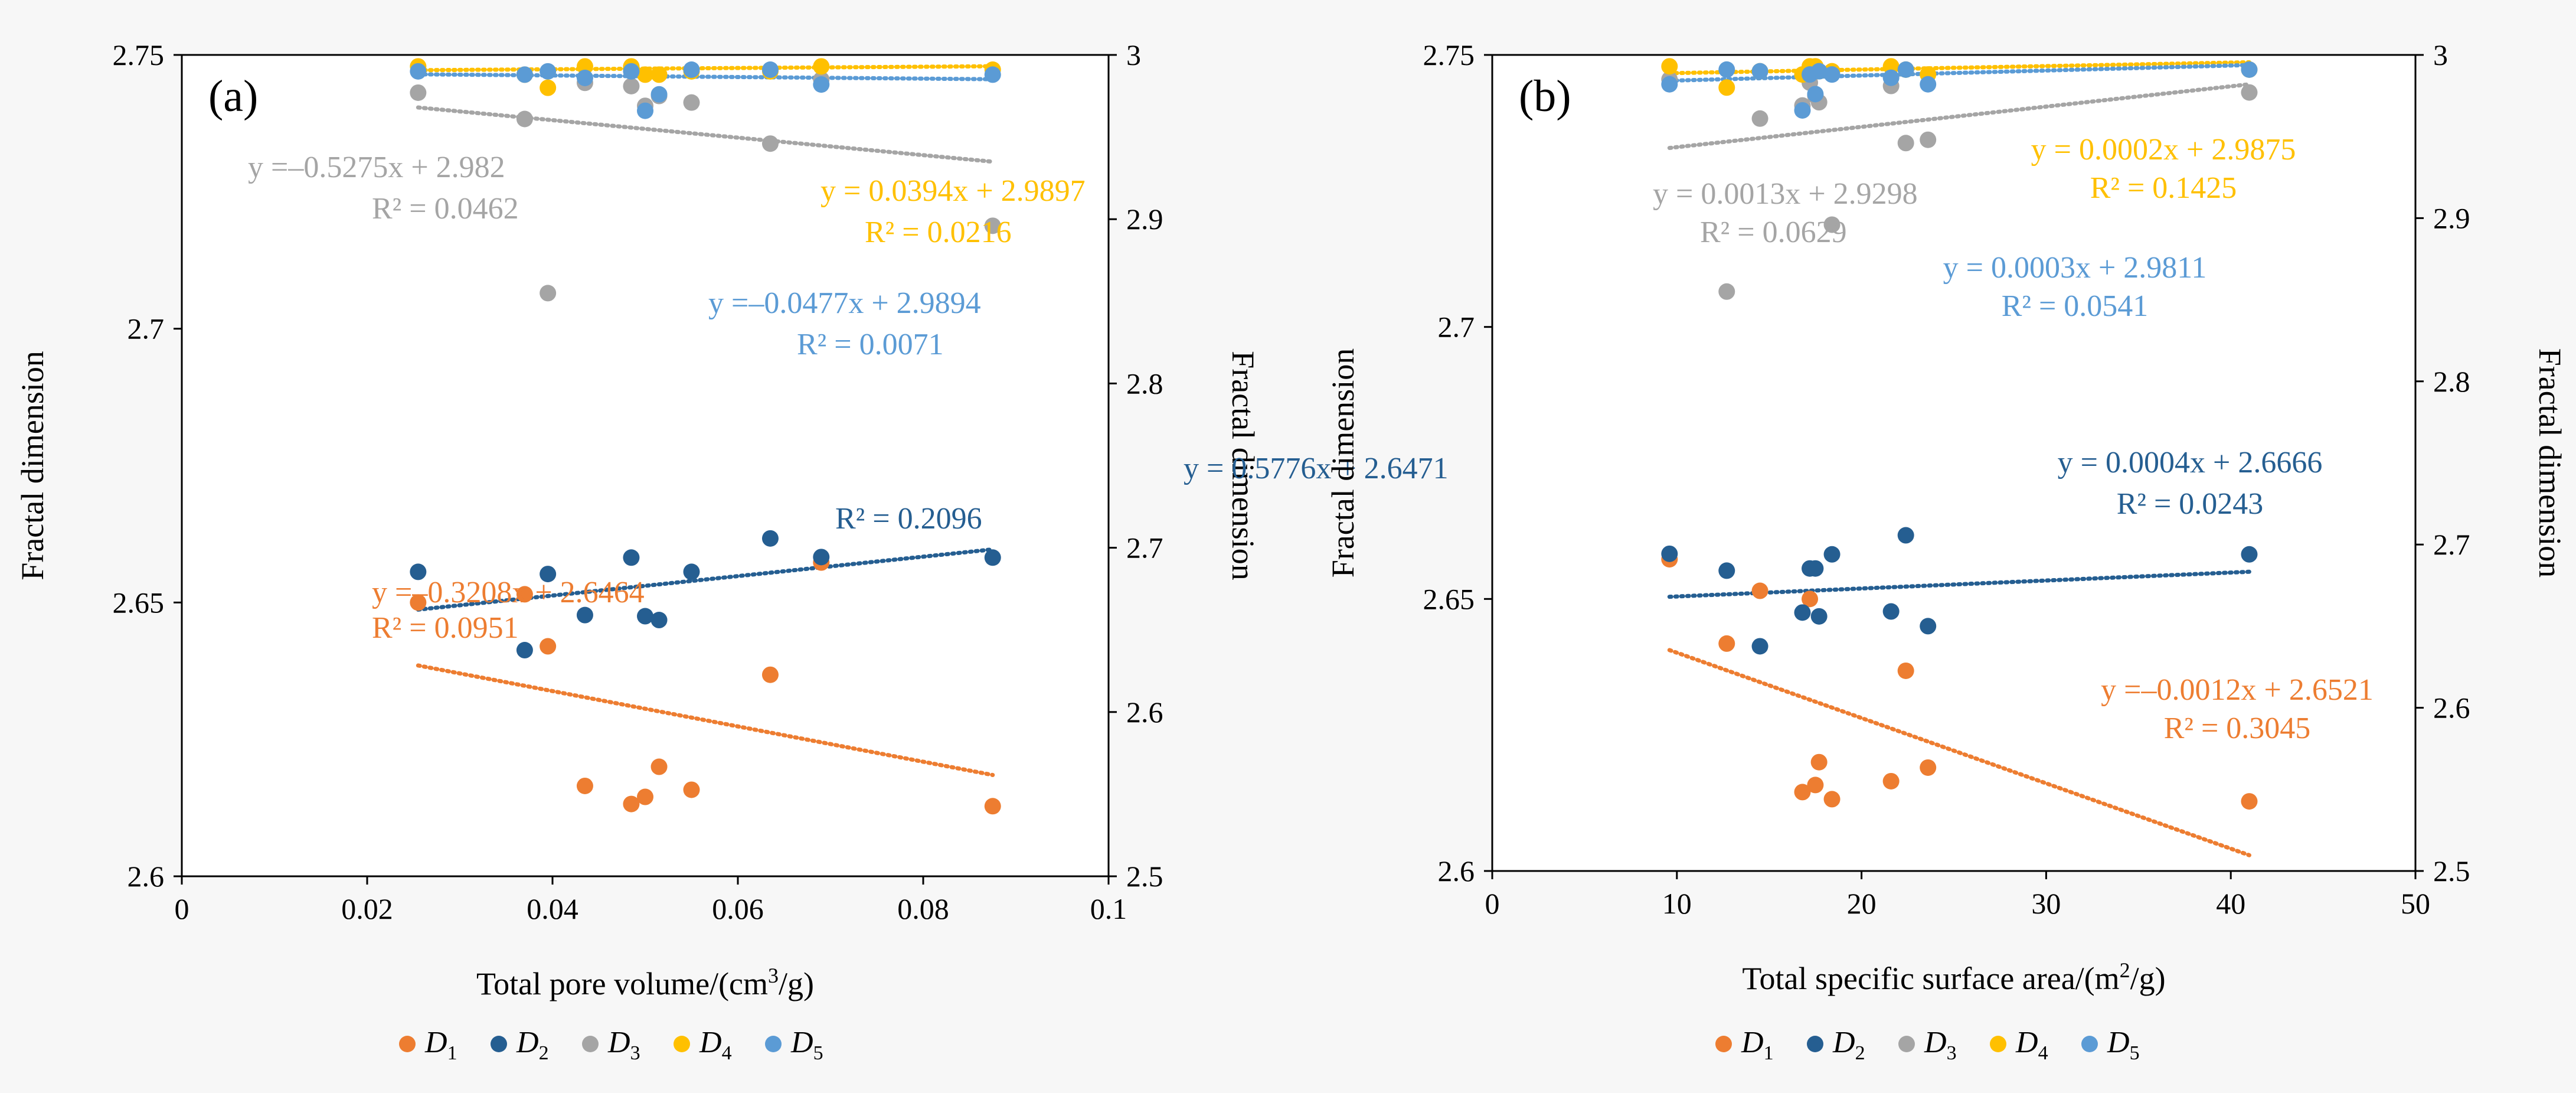  Describe the element at coordinates (2190, 462) in the screenshot. I see `equation-d2: y = 0.0004x + 2.6666` at that location.